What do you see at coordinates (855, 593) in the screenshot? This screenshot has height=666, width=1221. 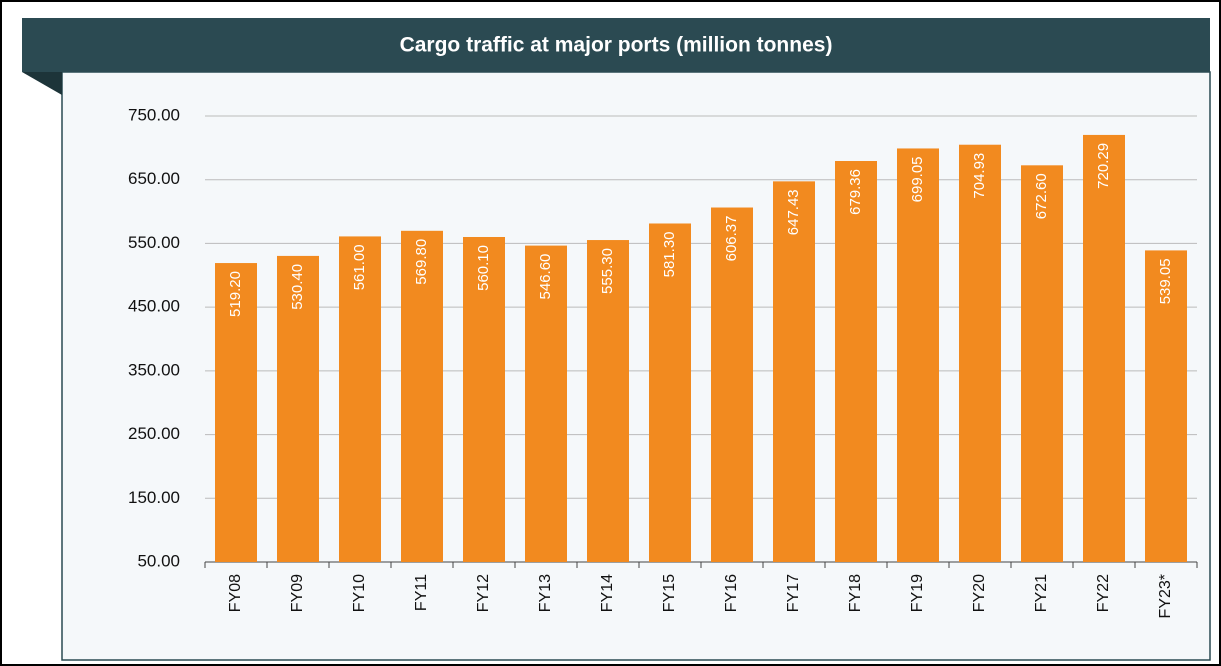 I see `x-tick-label: FY18` at bounding box center [855, 593].